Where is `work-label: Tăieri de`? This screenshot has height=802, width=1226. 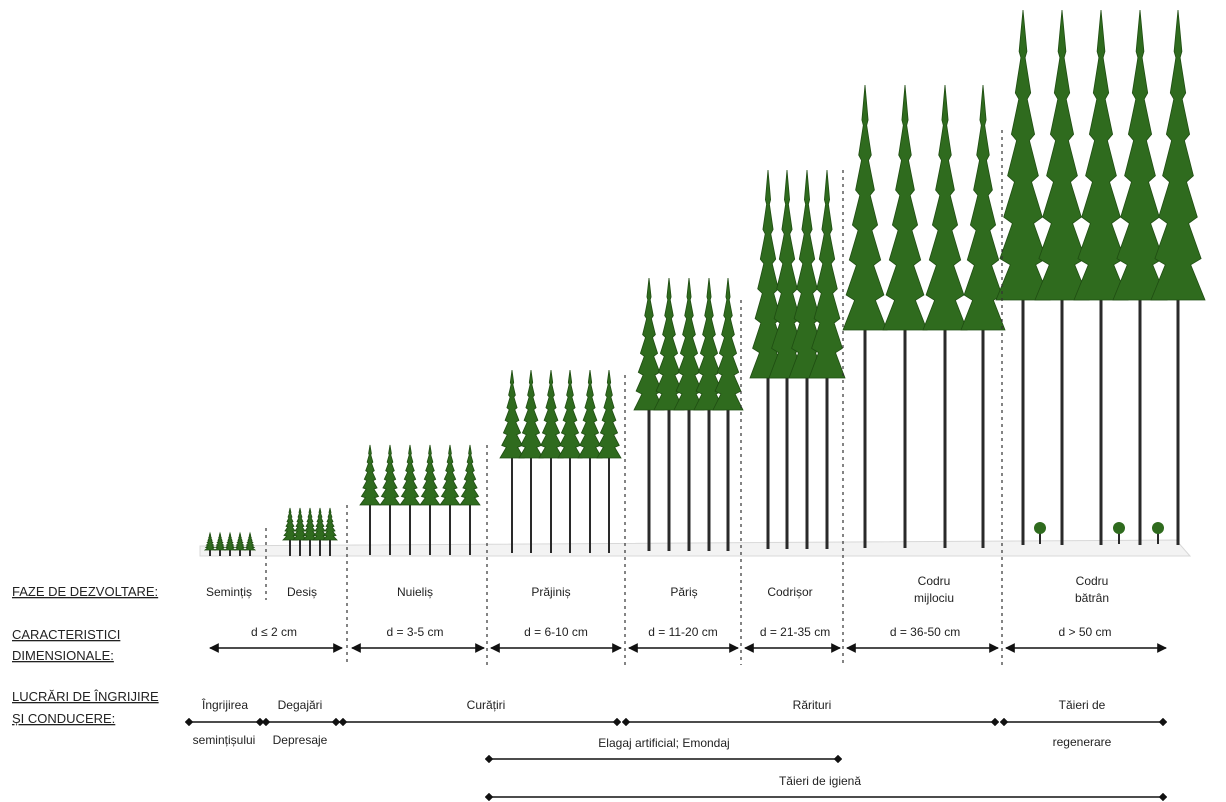 work-label: Tăieri de is located at coordinates (1082, 705).